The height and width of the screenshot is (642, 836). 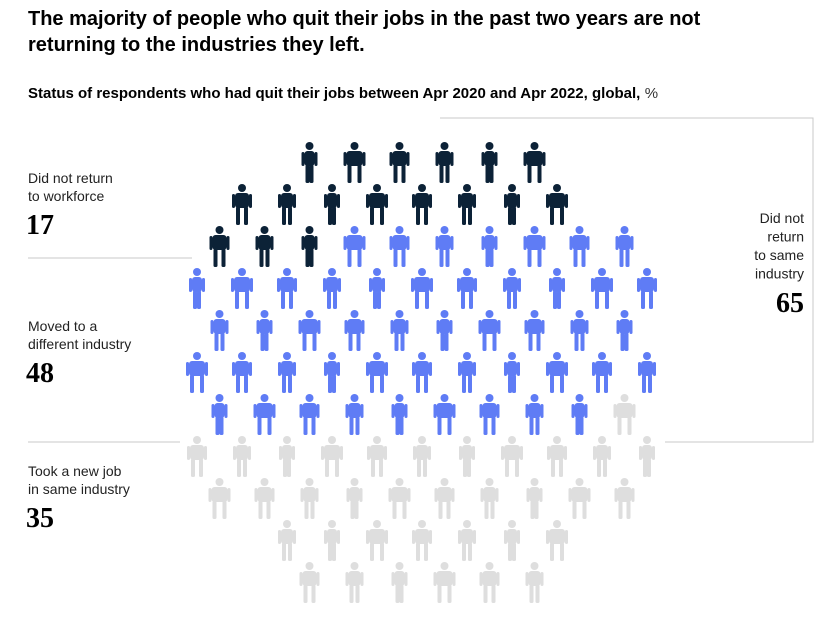 What do you see at coordinates (79, 344) in the screenshot?
I see `segment-label: different industry` at bounding box center [79, 344].